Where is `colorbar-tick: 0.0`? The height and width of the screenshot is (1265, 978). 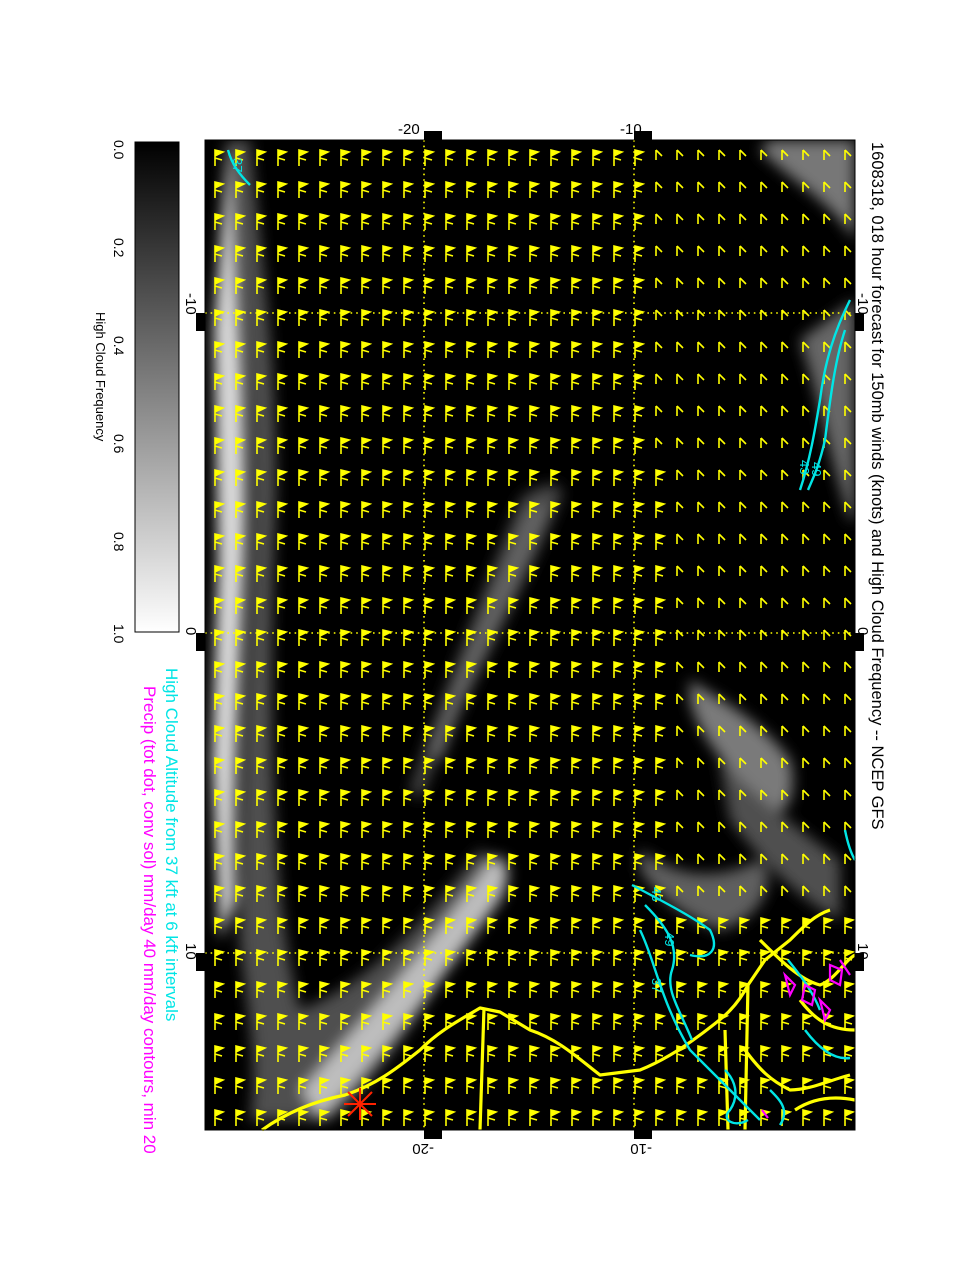
colorbar-tick: 0.0 is located at coordinates (119, 150).